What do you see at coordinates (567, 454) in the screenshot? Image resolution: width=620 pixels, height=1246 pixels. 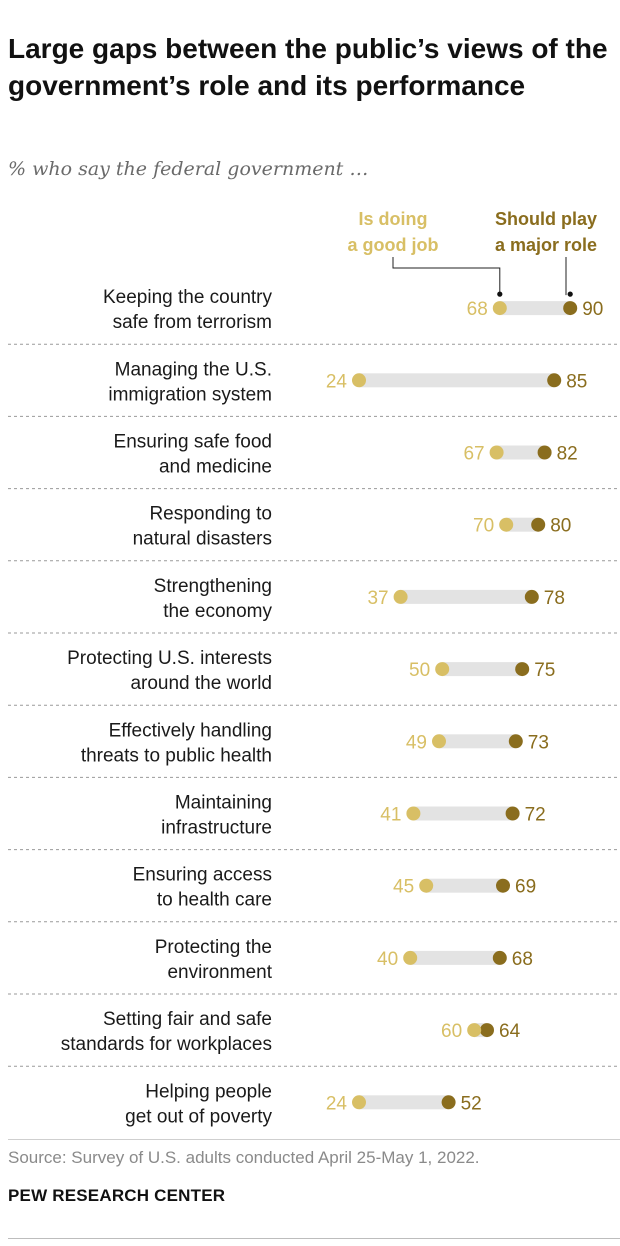 I see `major-role-value-label: 82` at bounding box center [567, 454].